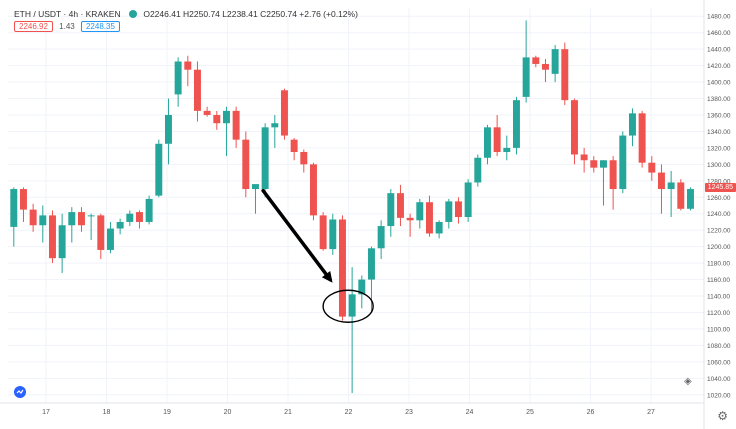 This screenshot has height=429, width=736. Describe the element at coordinates (688, 381) in the screenshot. I see `eye-icon: ◈` at that location.